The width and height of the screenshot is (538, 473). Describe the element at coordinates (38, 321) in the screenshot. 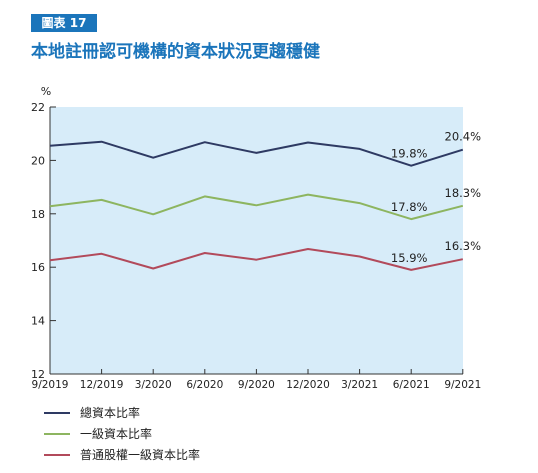

I see `y-tick-label: 14` at that location.